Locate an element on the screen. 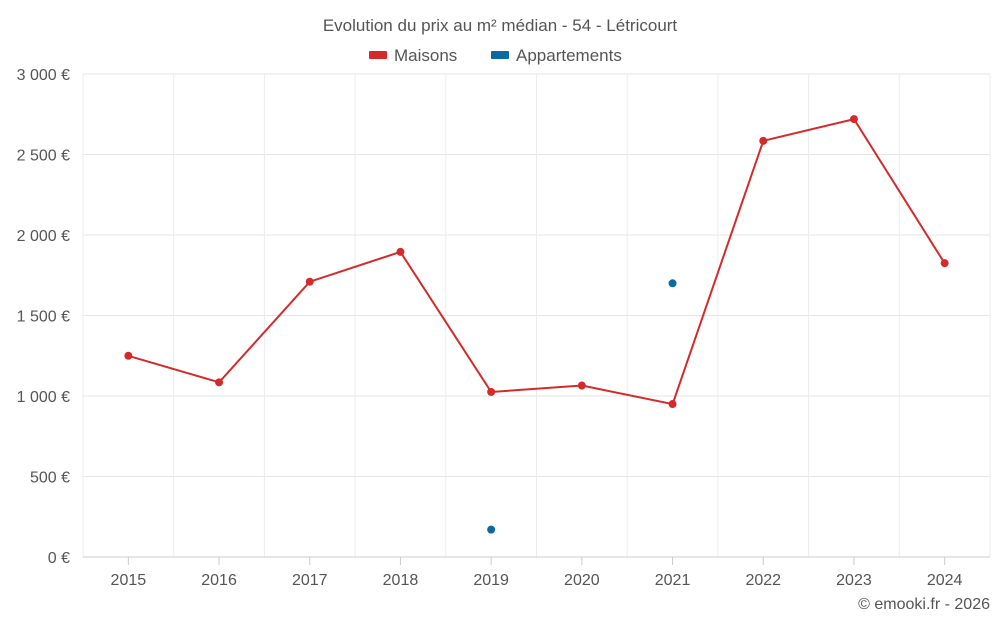 Image resolution: width=1000 pixels, height=625 pixels. y-tick-label: 0 € is located at coordinates (59, 558).